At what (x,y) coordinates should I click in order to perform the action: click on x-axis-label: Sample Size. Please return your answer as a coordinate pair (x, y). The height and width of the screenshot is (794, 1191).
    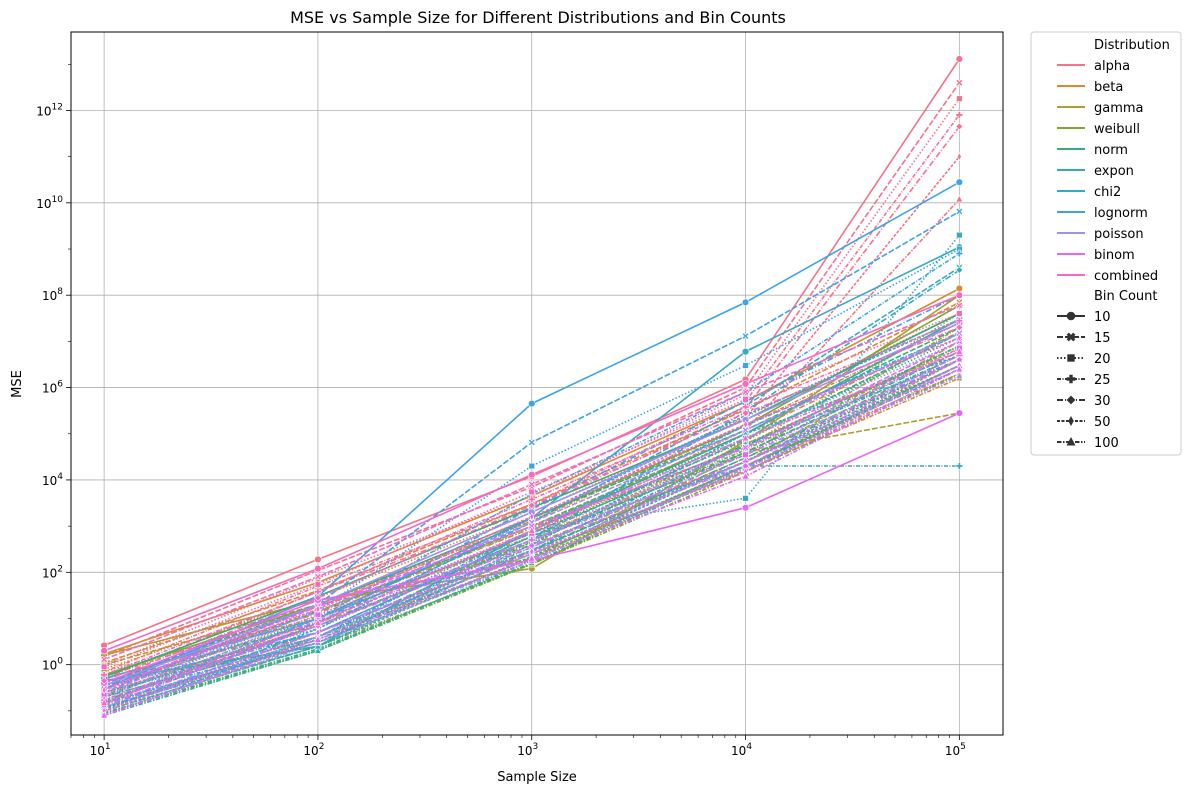
    Looking at the image, I should click on (537, 777).